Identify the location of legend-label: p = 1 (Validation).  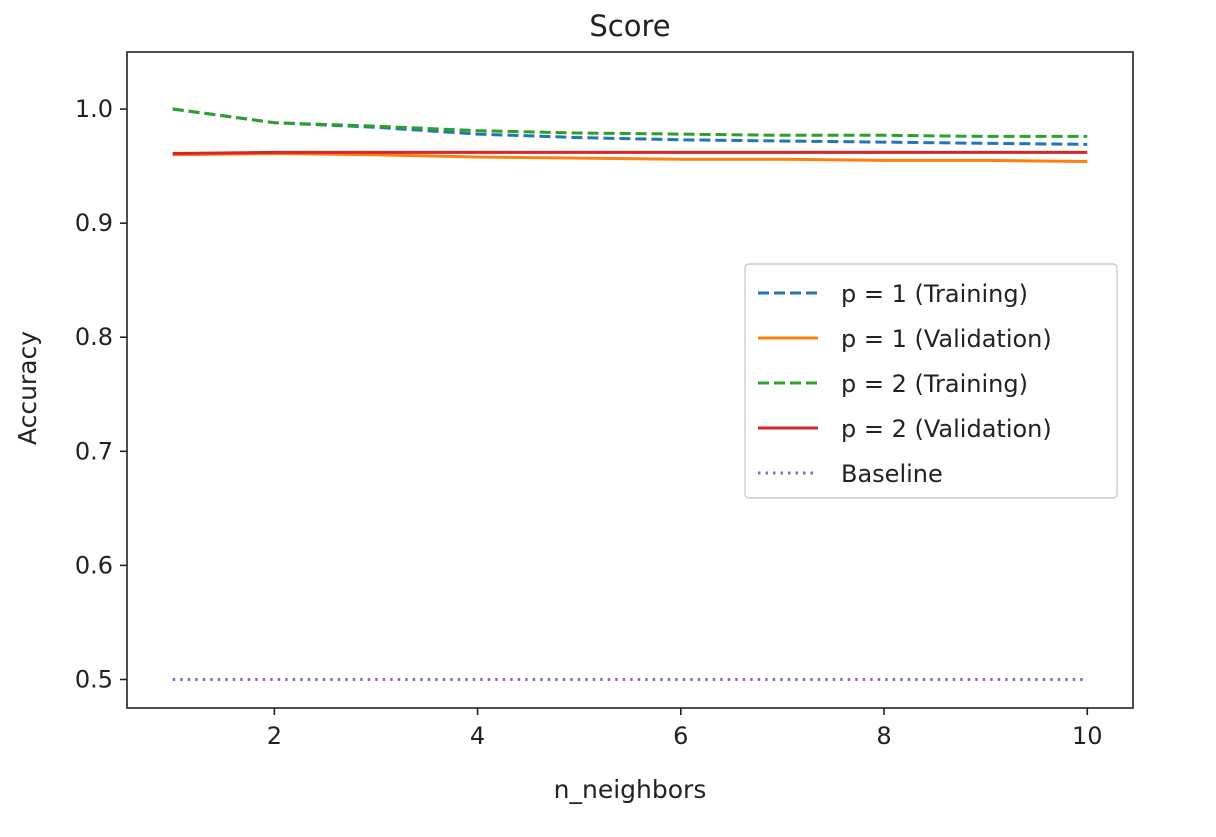
(946, 339).